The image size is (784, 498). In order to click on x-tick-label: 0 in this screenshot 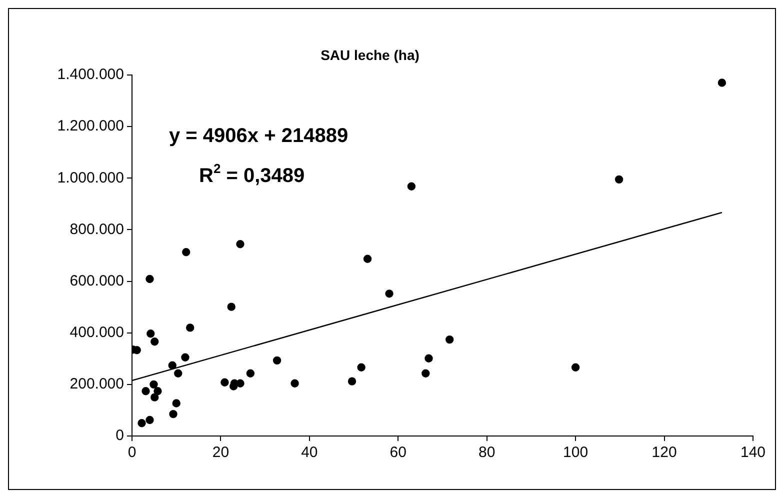, I will do `click(132, 453)`.